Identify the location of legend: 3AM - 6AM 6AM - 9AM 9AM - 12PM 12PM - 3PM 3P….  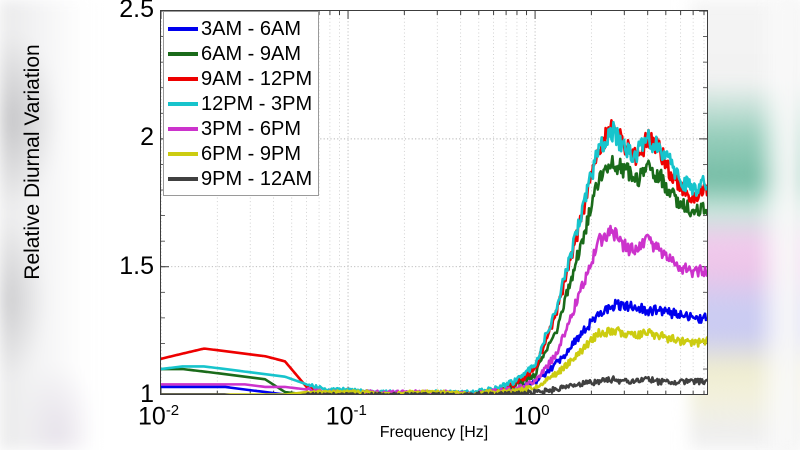
(241, 103).